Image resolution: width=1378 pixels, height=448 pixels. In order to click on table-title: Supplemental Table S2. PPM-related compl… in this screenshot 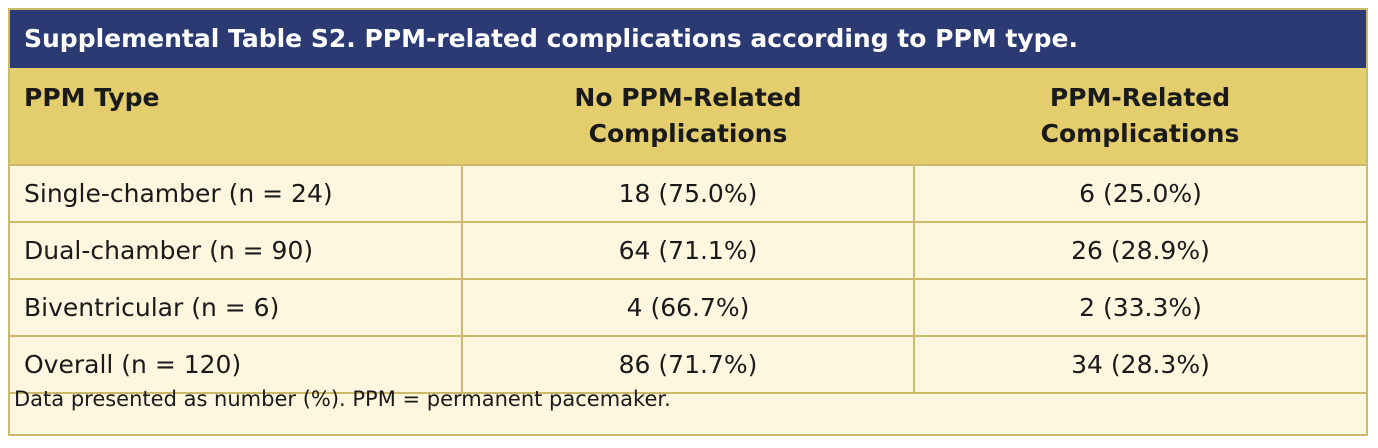, I will do `click(688, 39)`.